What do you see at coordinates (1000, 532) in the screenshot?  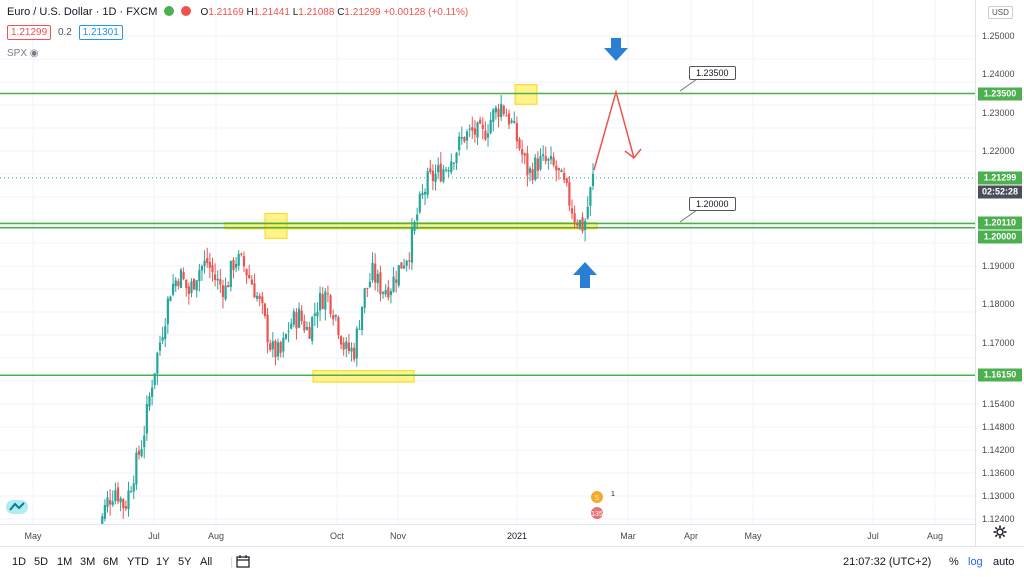 I see `settings-gear-icon` at bounding box center [1000, 532].